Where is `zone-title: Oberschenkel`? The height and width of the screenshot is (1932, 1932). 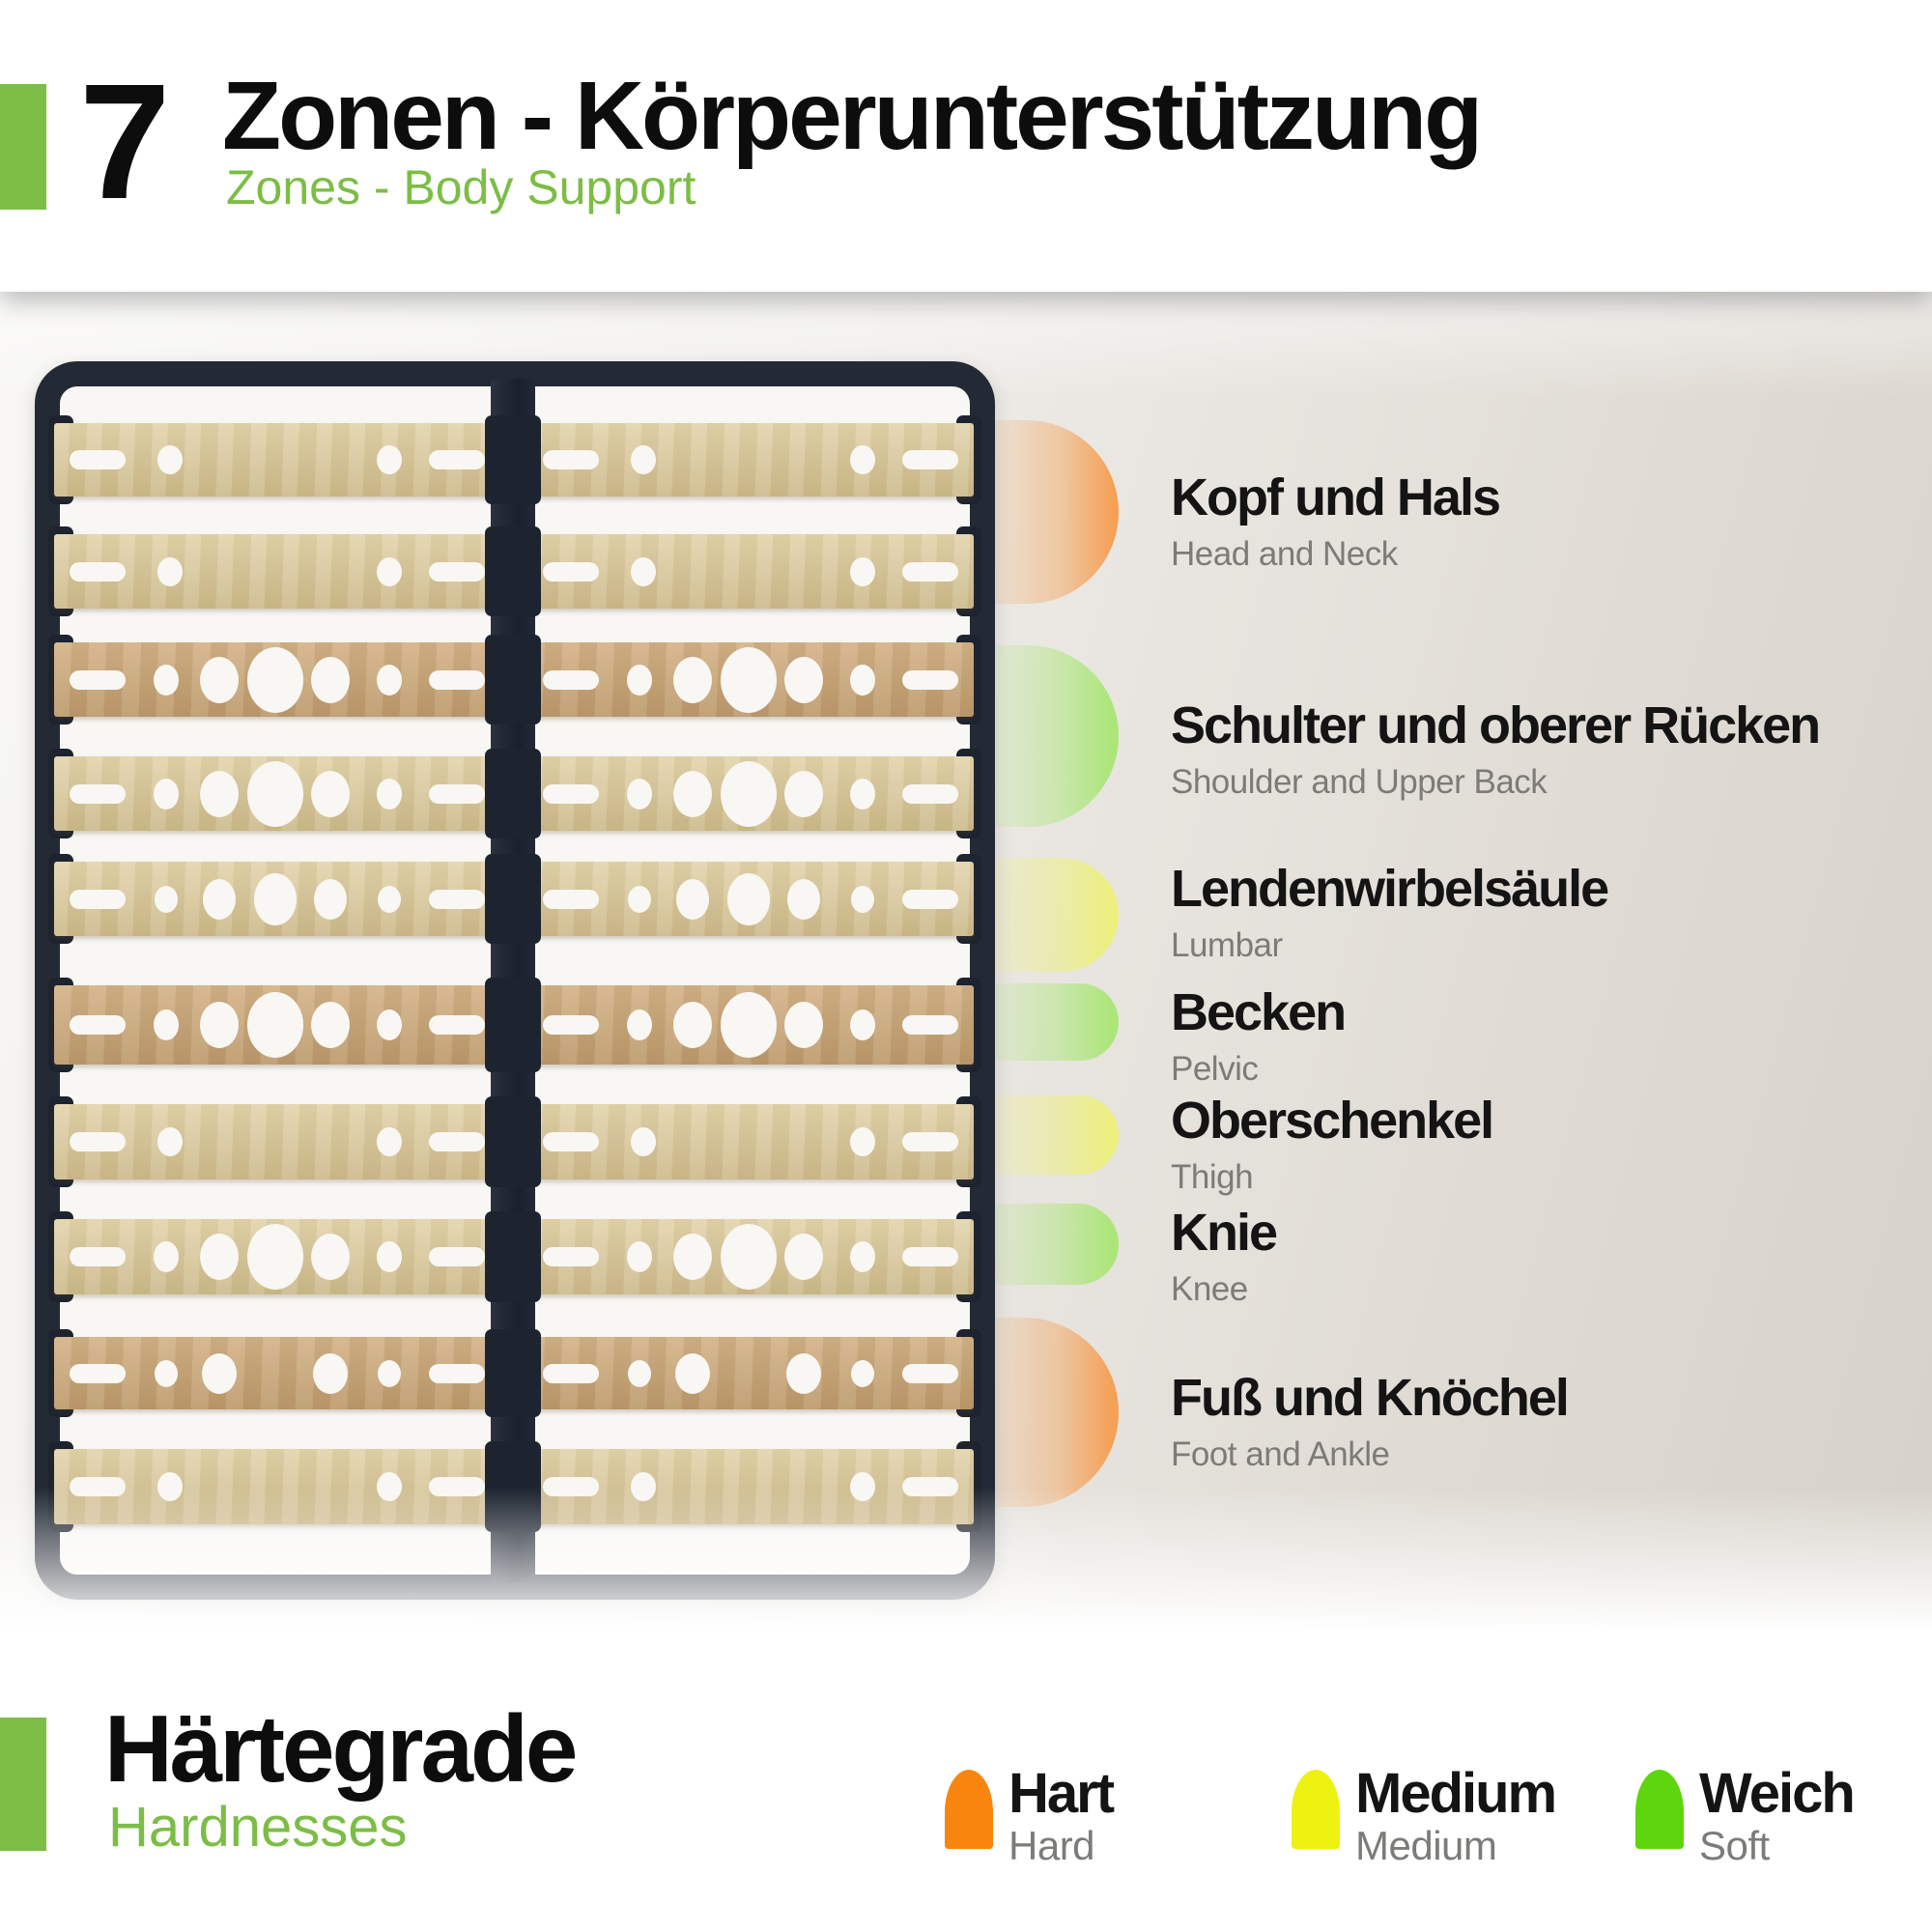 zone-title: Oberschenkel is located at coordinates (1332, 1121).